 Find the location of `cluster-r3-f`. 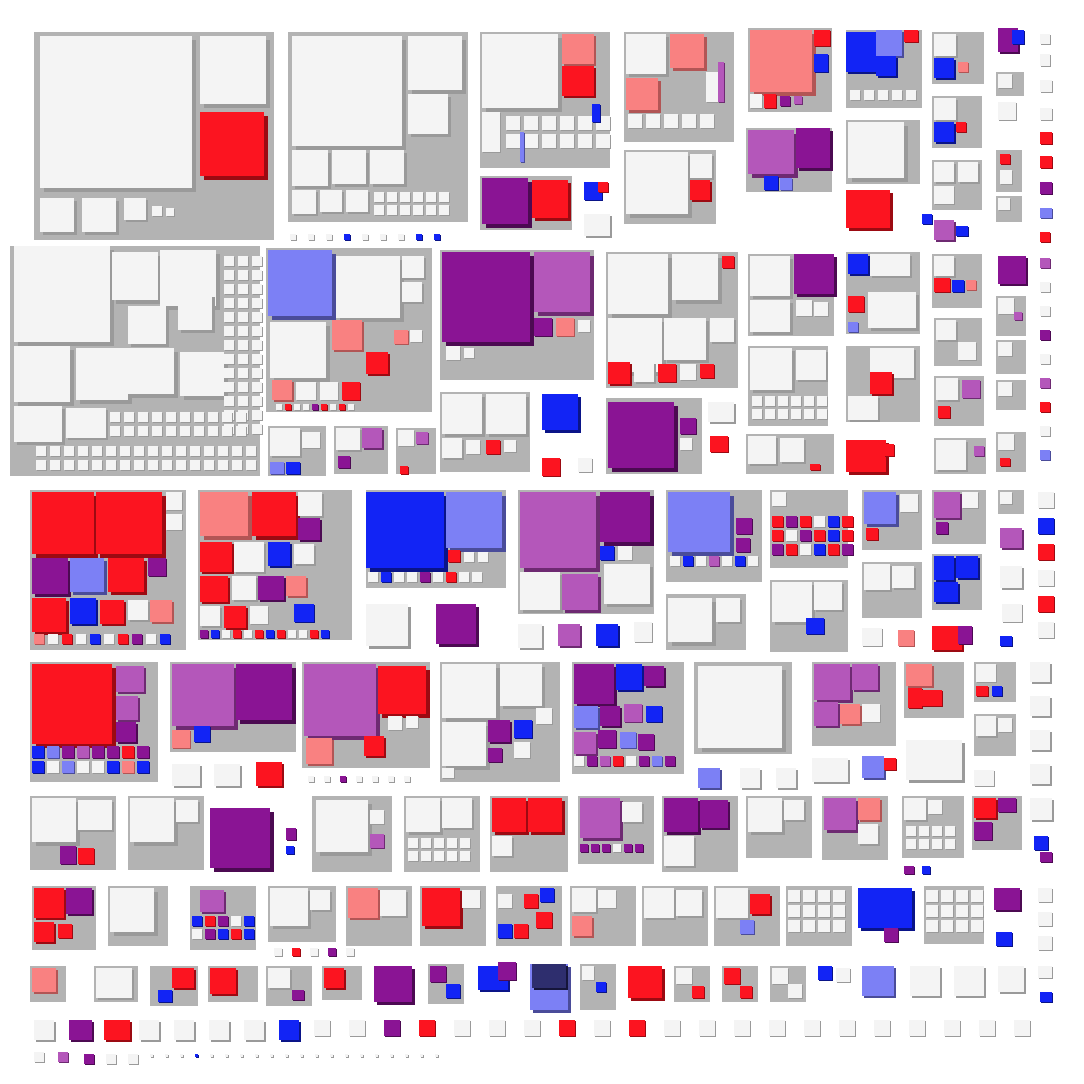

cluster-r3-f is located at coordinates (706, 622).